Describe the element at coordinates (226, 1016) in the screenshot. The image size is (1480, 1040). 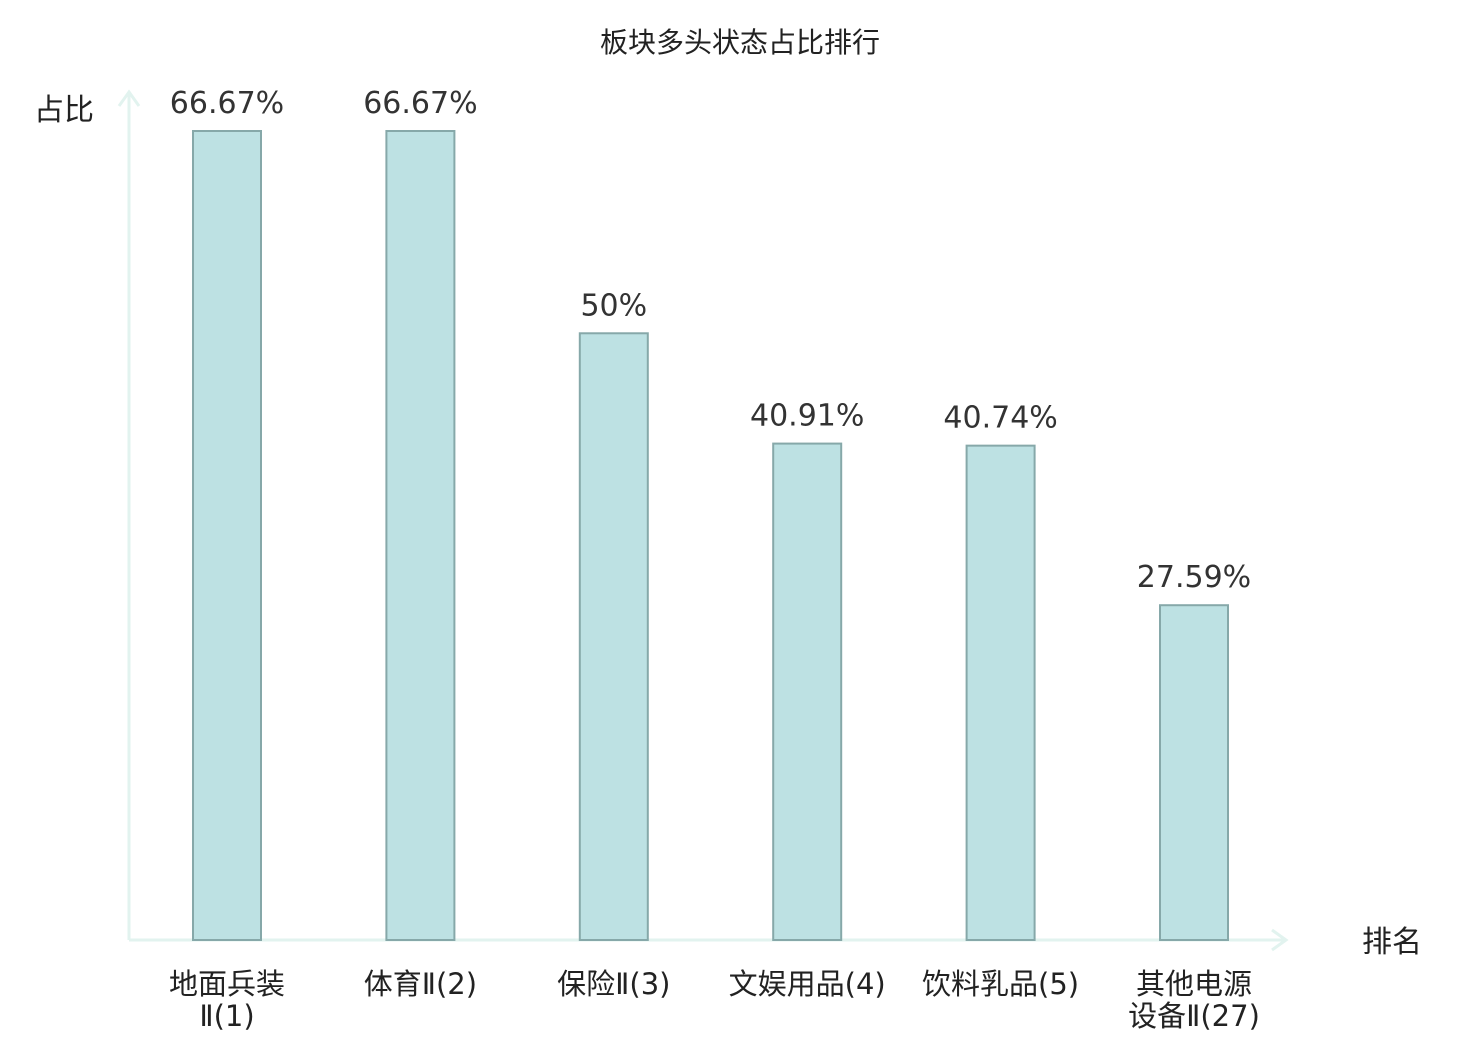
I see `category-tick-label: Ⅱ(1)` at that location.